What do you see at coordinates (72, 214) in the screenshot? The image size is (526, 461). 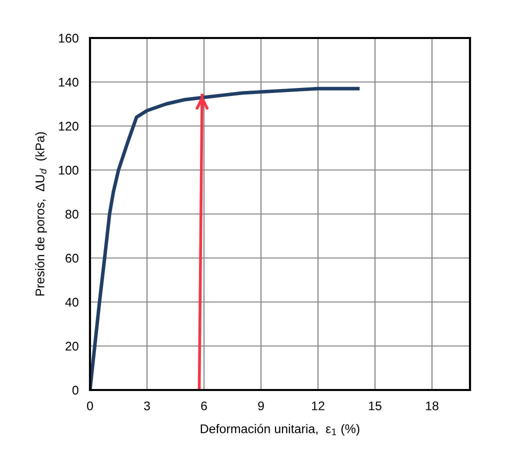 I see `y-tick-label: 80` at bounding box center [72, 214].